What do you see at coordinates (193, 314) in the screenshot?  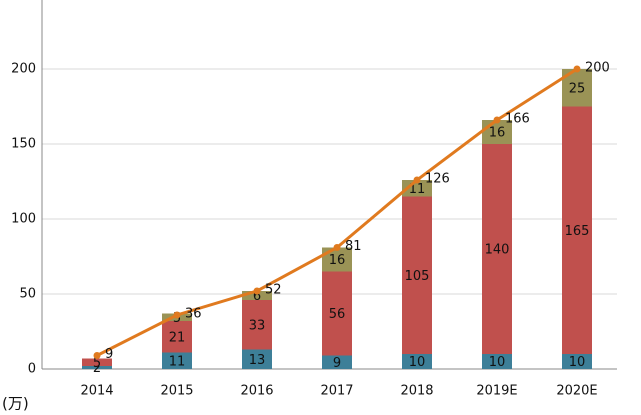 I see `total-label: 36` at bounding box center [193, 314].